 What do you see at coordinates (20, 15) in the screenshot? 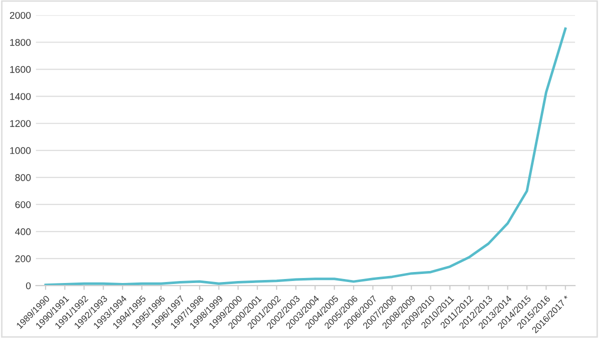
I see `y-tick-label: 2000` at bounding box center [20, 15].